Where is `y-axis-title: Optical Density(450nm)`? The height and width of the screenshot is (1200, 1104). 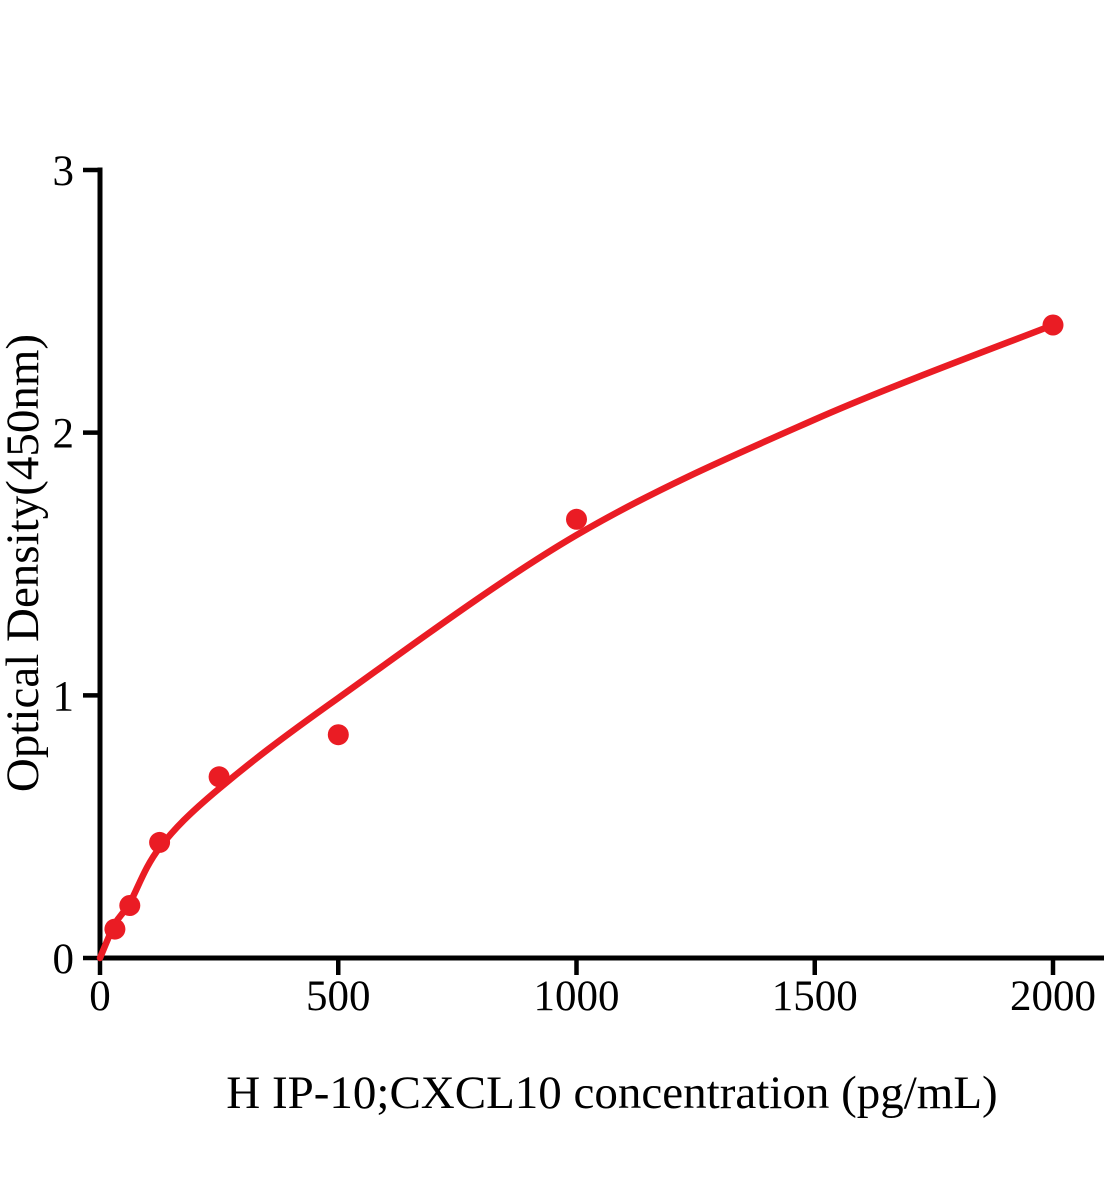 y-axis-title: Optical Density(450nm) is located at coordinates (24, 563).